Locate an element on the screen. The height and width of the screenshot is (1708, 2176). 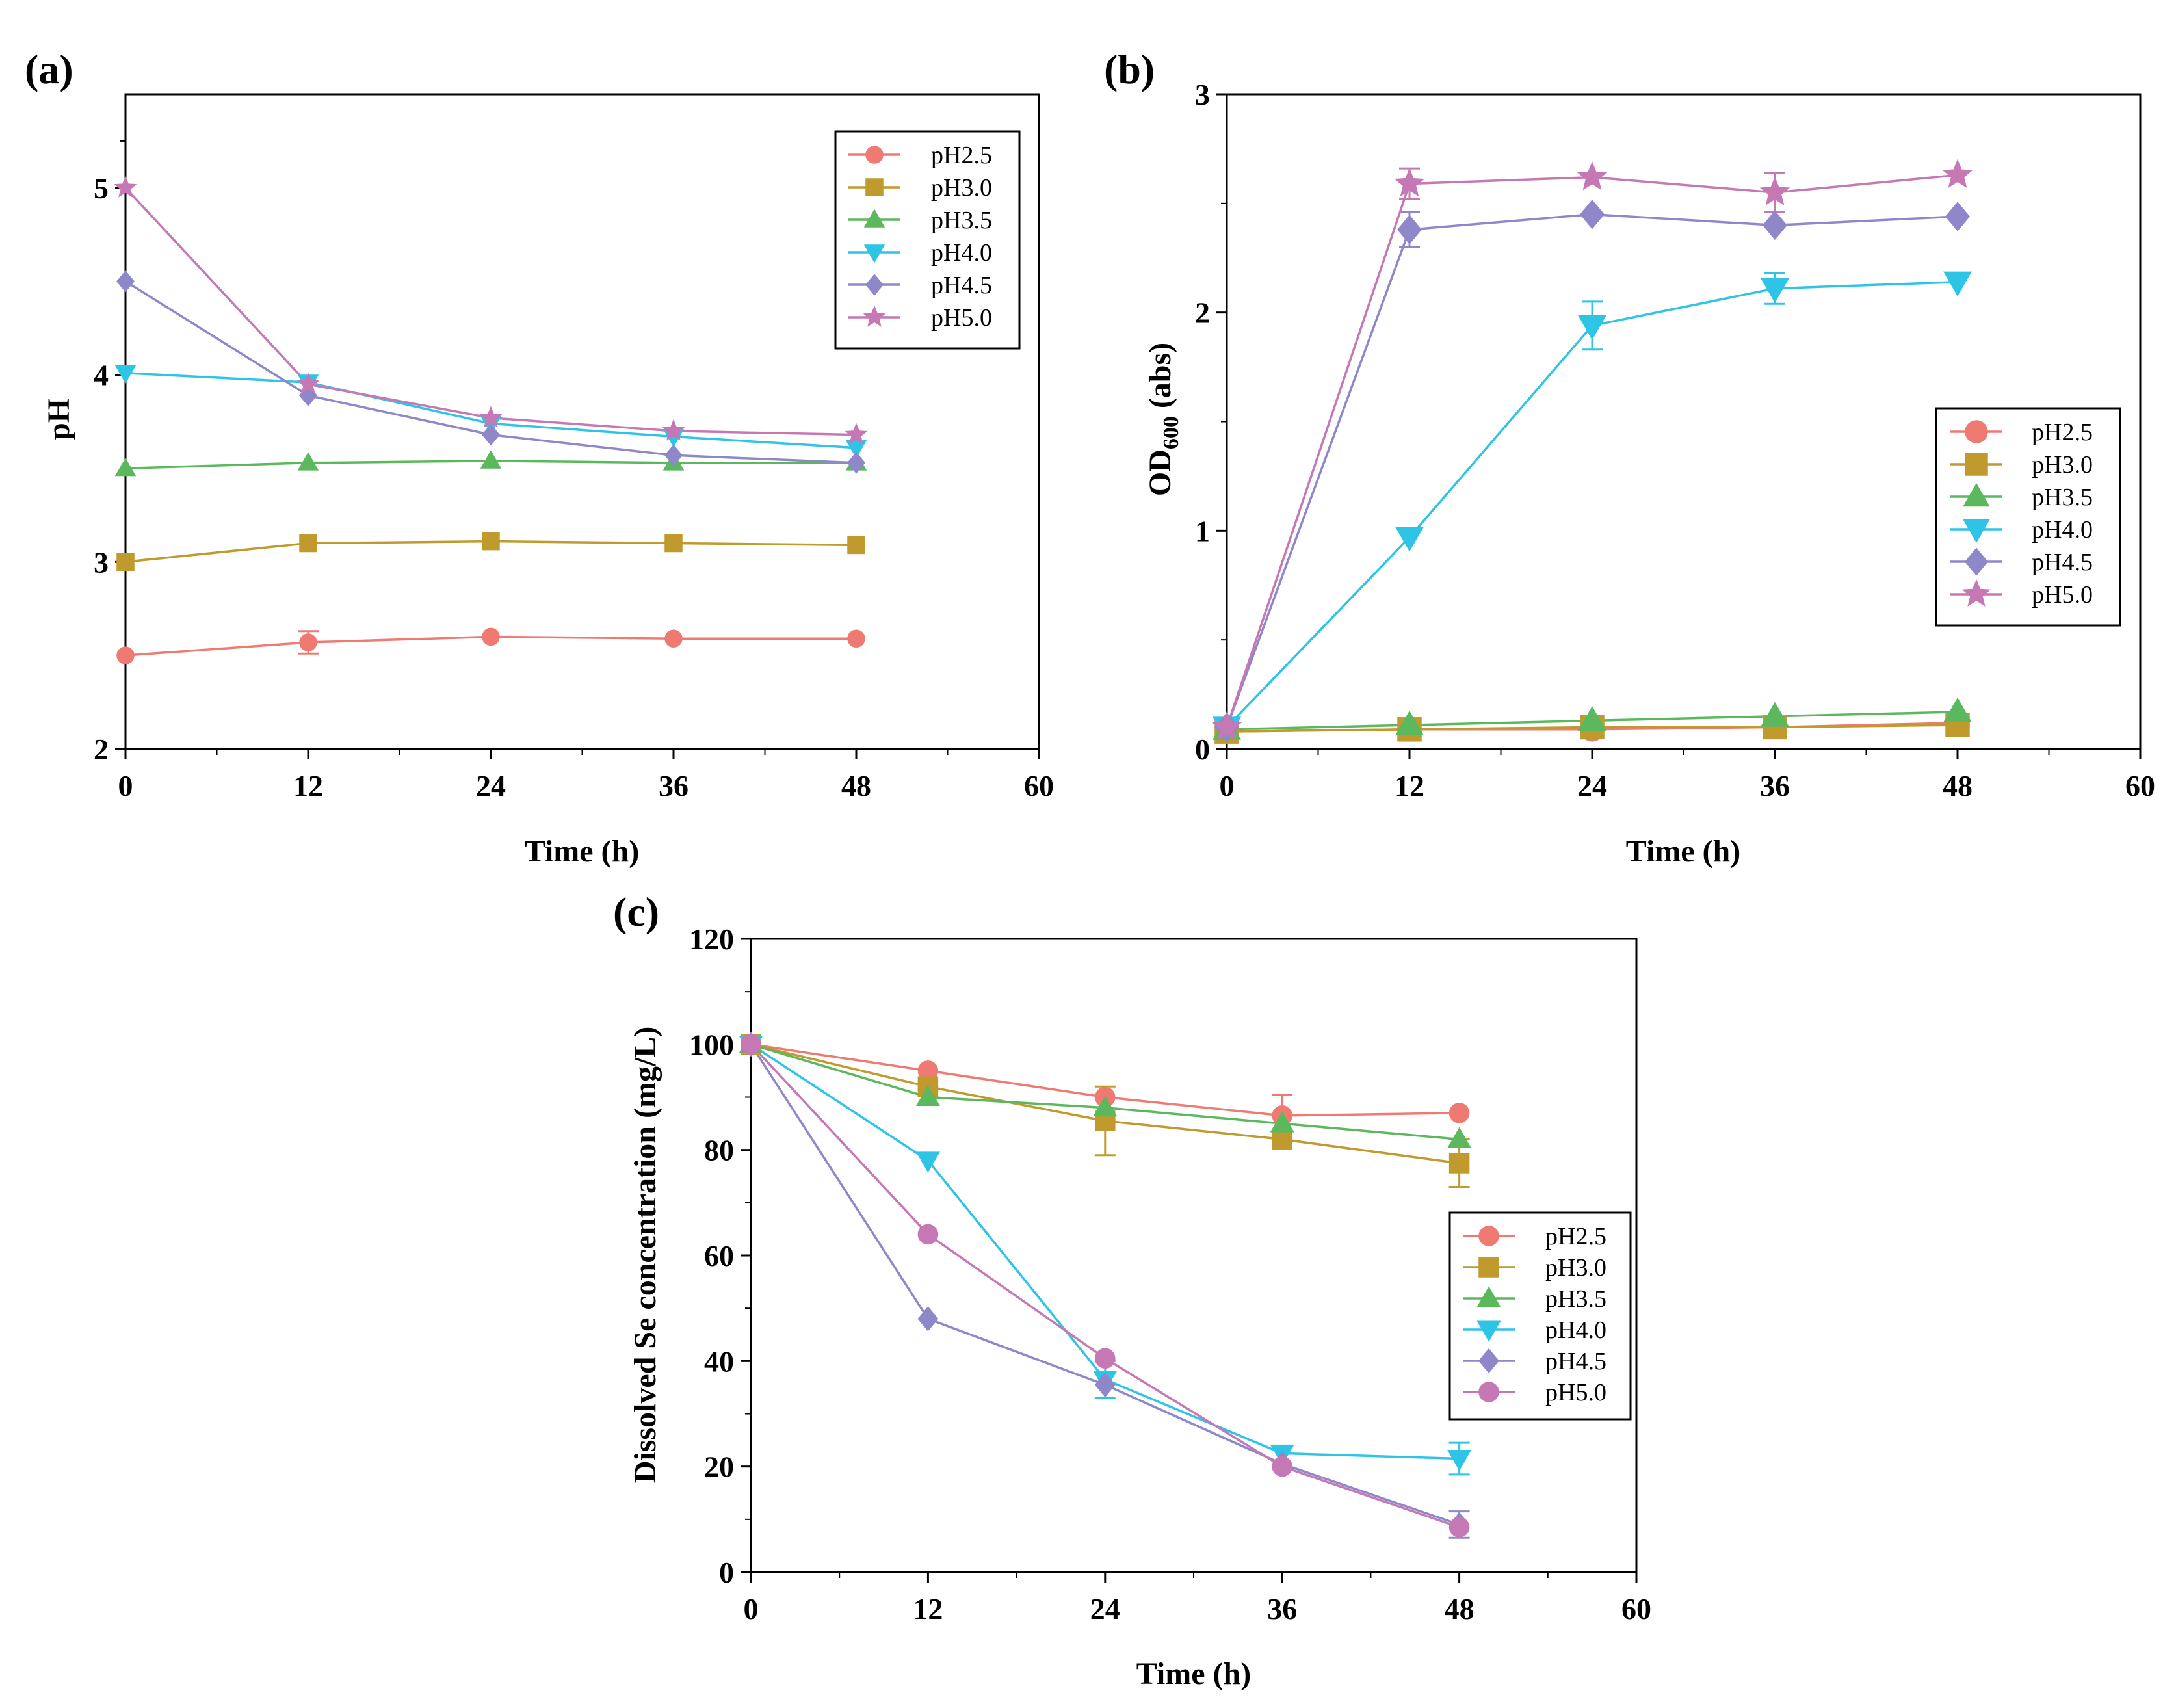
panel-a-y-ticks: 2 3 4 5 is located at coordinates (109, 453).